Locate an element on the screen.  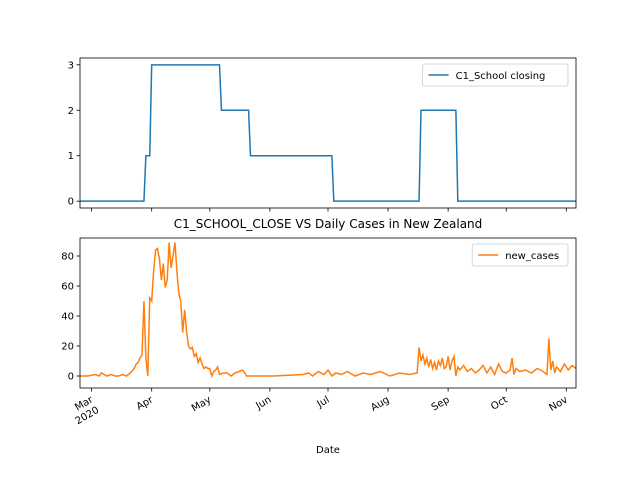
y-tick-label: 20 is located at coordinates (67, 347).